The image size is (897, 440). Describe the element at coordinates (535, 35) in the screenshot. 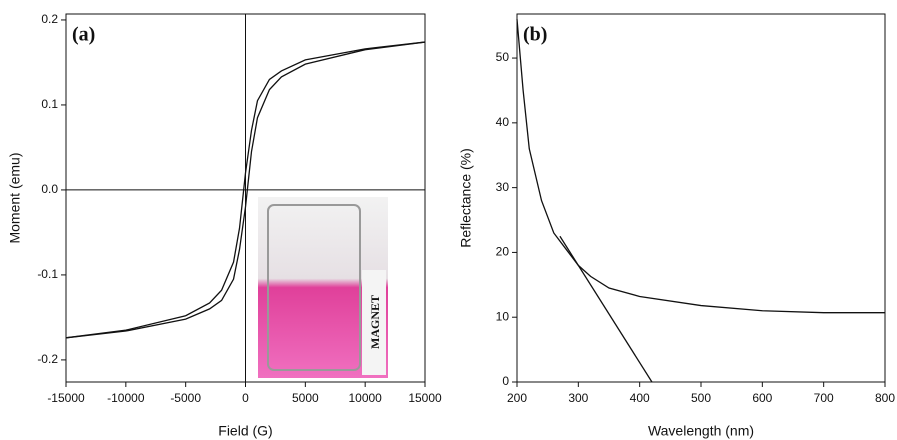

I see `panel-label: (b)` at that location.